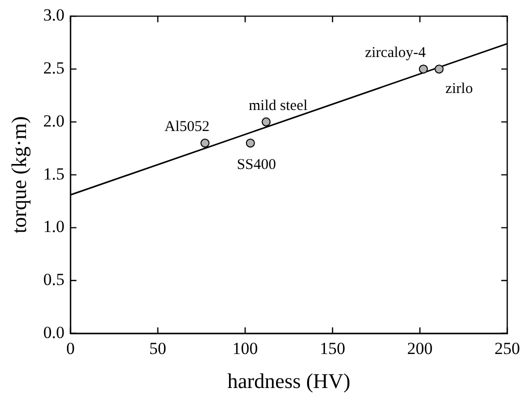 The width and height of the screenshot is (526, 401). Describe the element at coordinates (395, 53) in the screenshot. I see `annotation: zircaloy-4` at that location.